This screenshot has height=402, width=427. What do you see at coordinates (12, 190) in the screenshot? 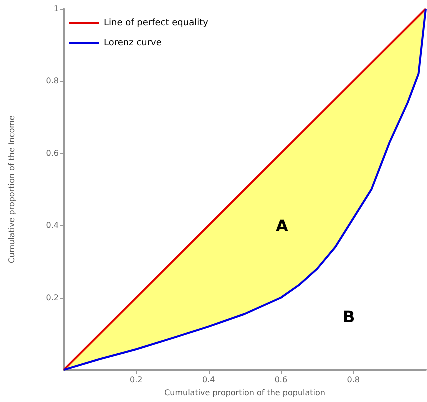
I see `y-axis-title: Cumulative proportion of the Income` at bounding box center [12, 190].